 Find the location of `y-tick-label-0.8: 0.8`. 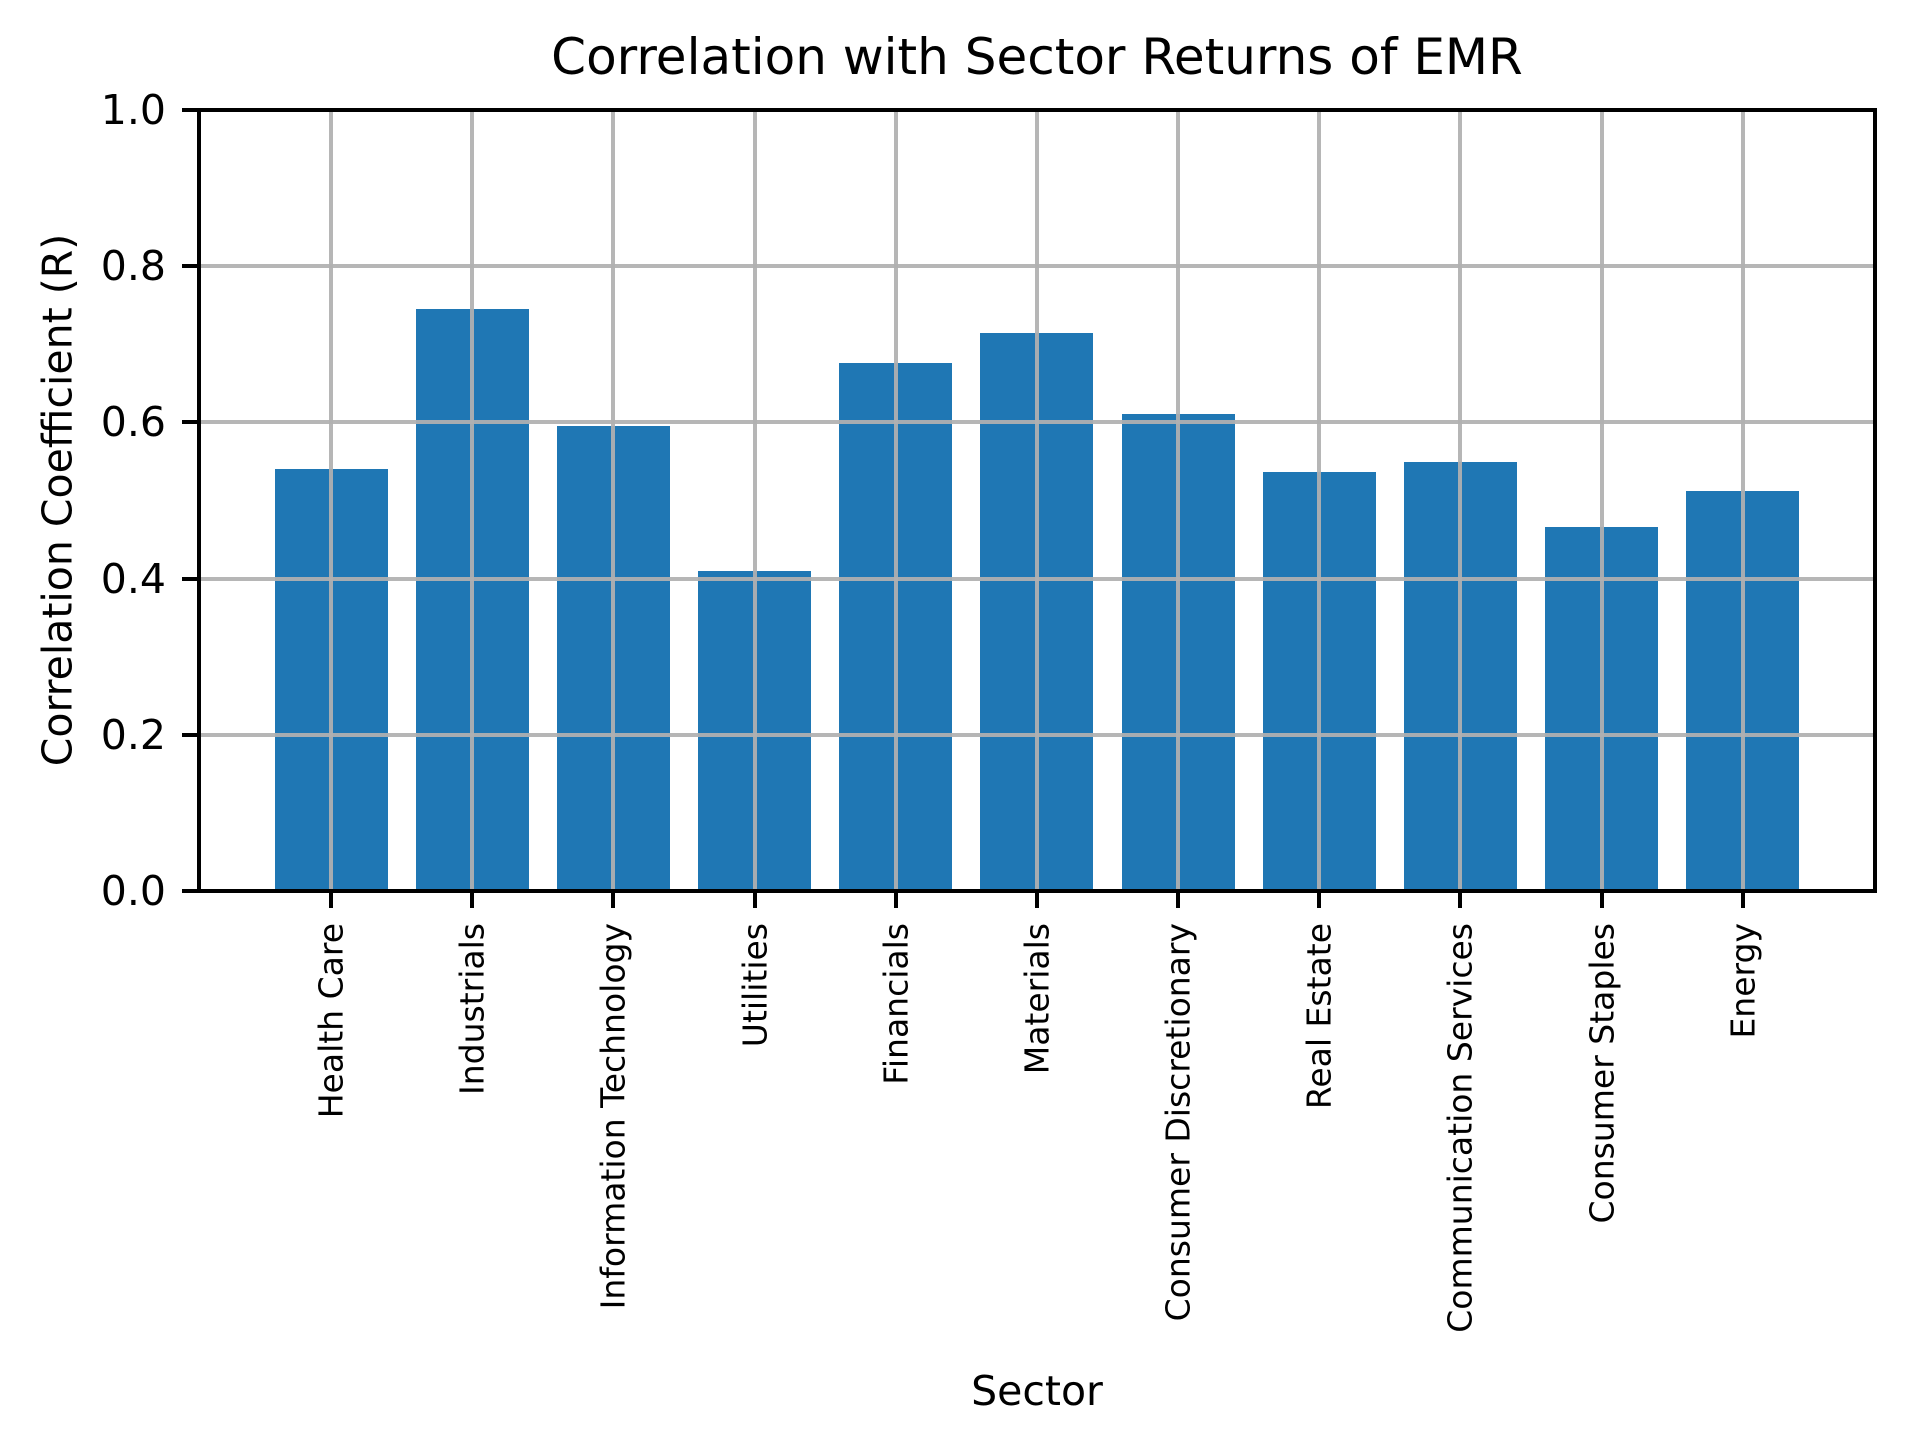

y-tick-label-0.8: 0.8 is located at coordinates (133, 266).